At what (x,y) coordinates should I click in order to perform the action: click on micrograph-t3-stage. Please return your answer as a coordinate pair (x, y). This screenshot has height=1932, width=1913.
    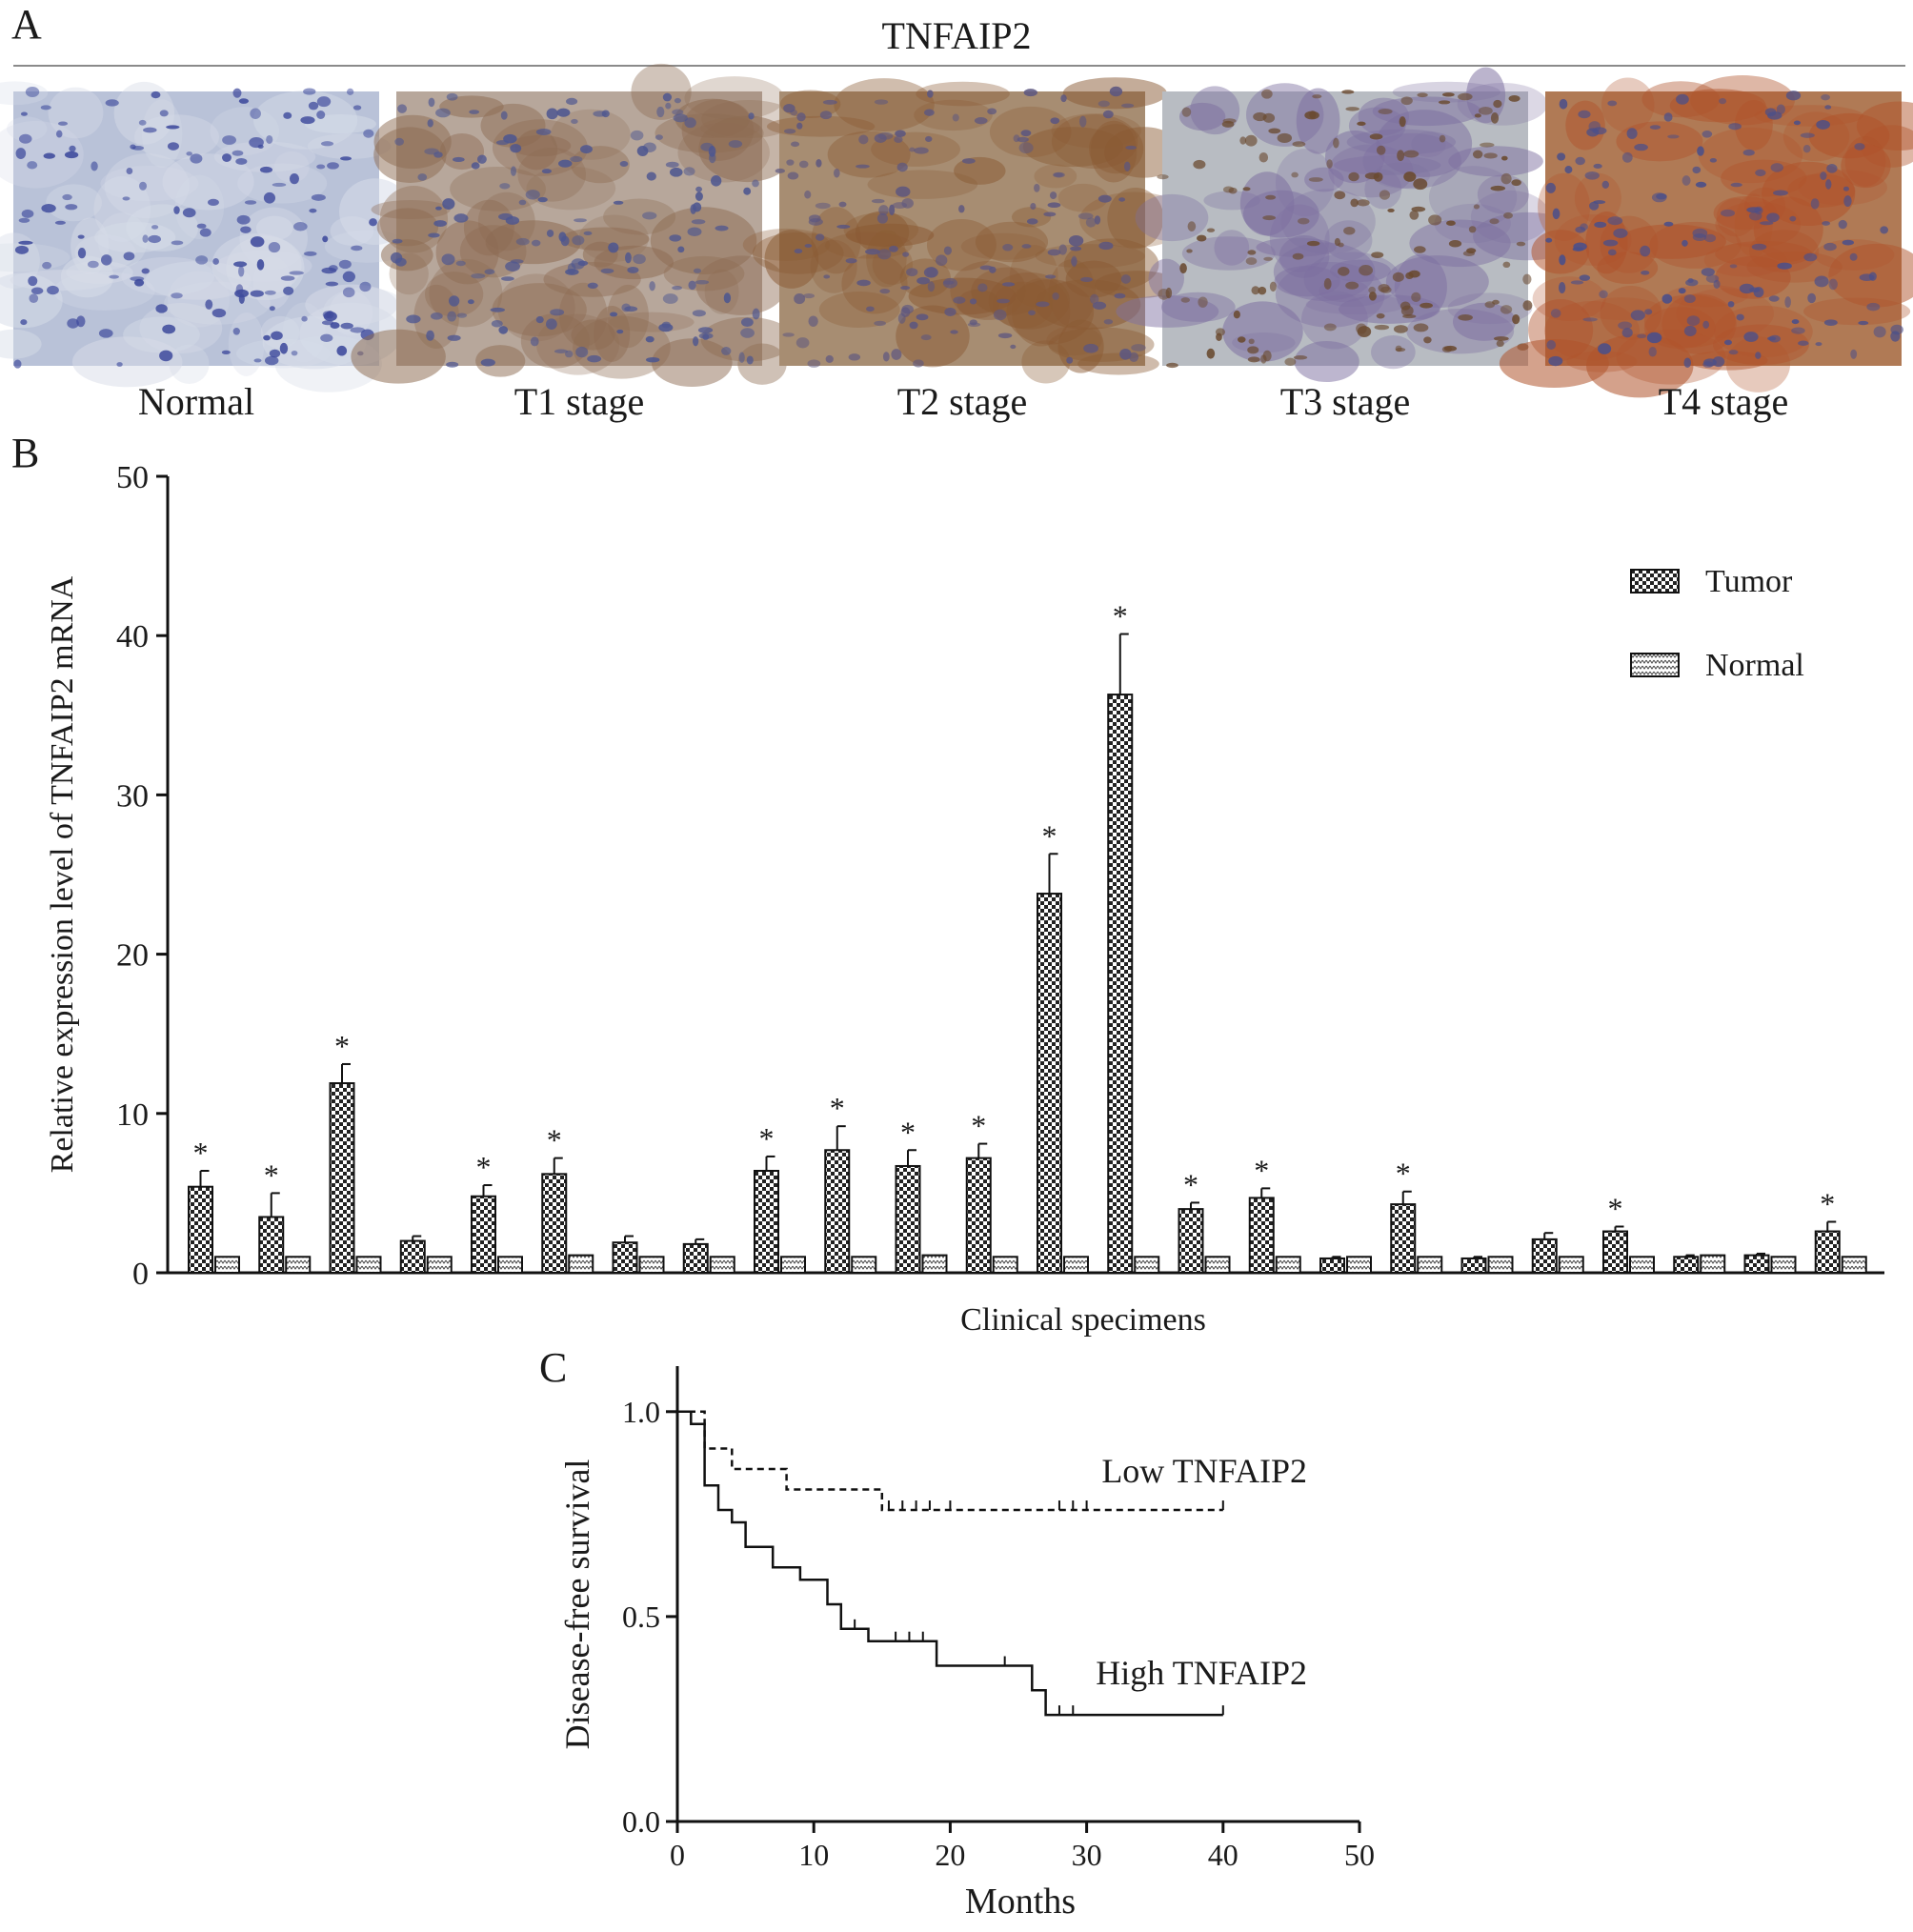
    Looking at the image, I should click on (1350, 225).